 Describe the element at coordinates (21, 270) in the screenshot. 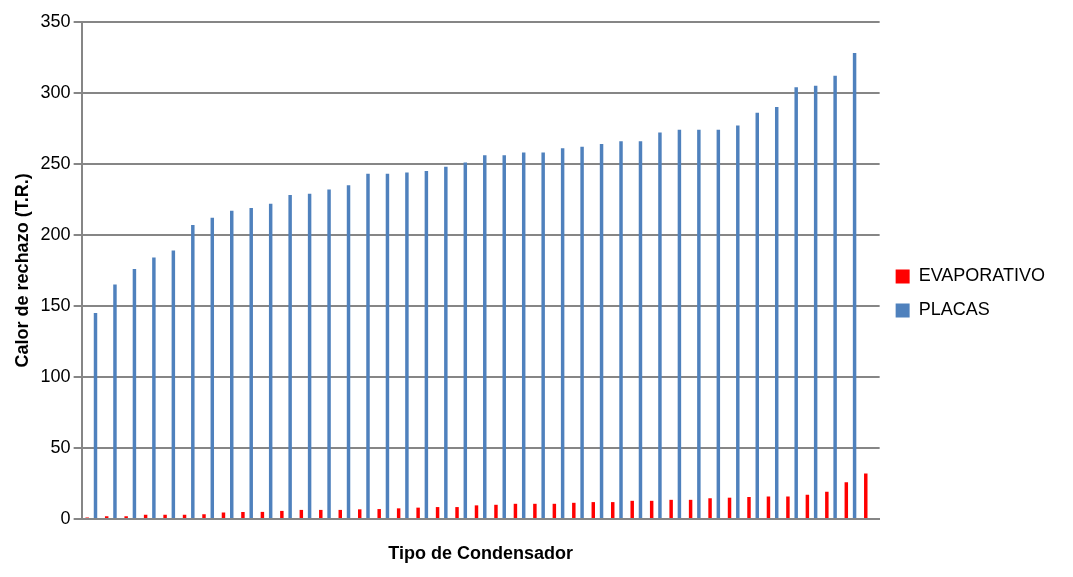

I see `y-axis-title: Calor de rechazo (T.R.)` at that location.